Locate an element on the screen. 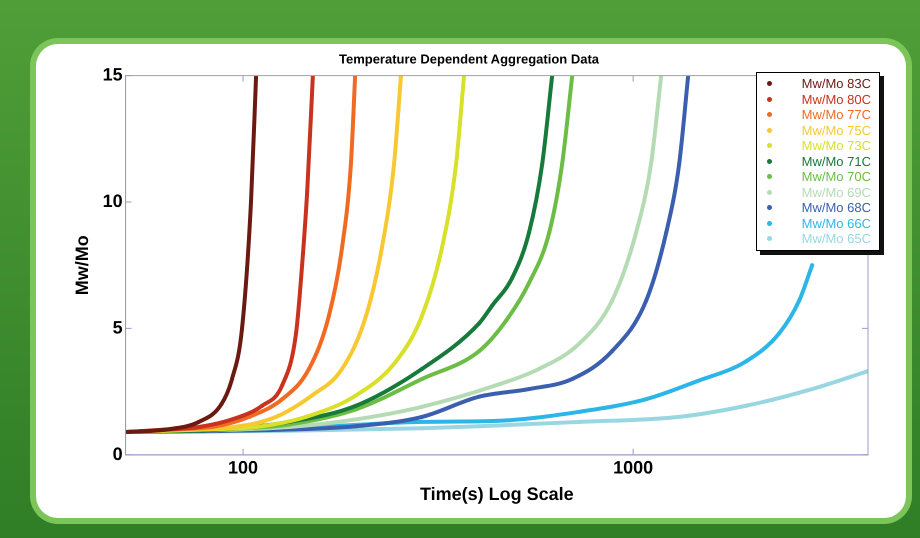 This screenshot has height=538, width=920. x-tick-label: 1000 is located at coordinates (633, 468).